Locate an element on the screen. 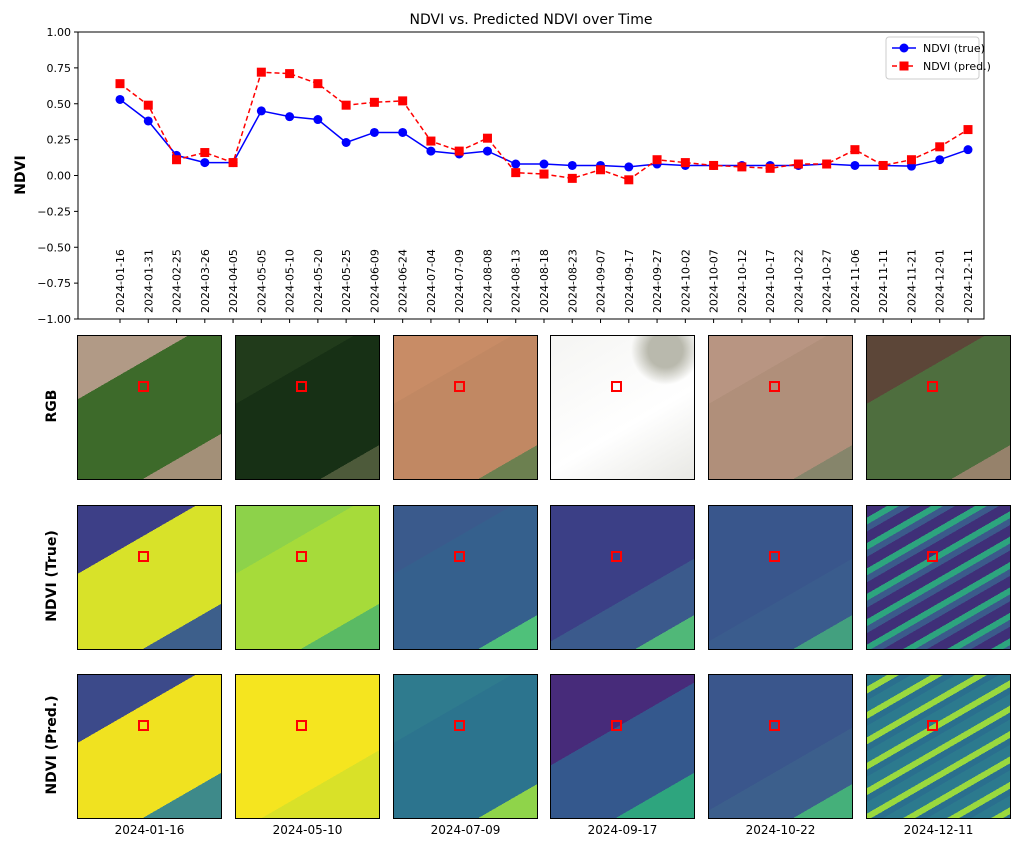  x-tick-label: 2024-05-10 is located at coordinates (290, 281).